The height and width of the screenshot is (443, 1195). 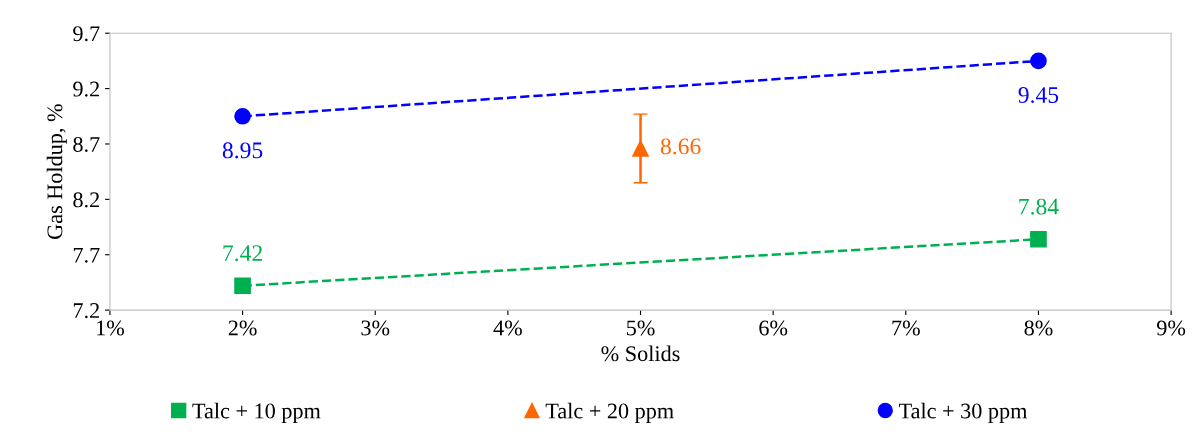 I want to click on y-tick-label: 9.7, so click(x=86, y=34).